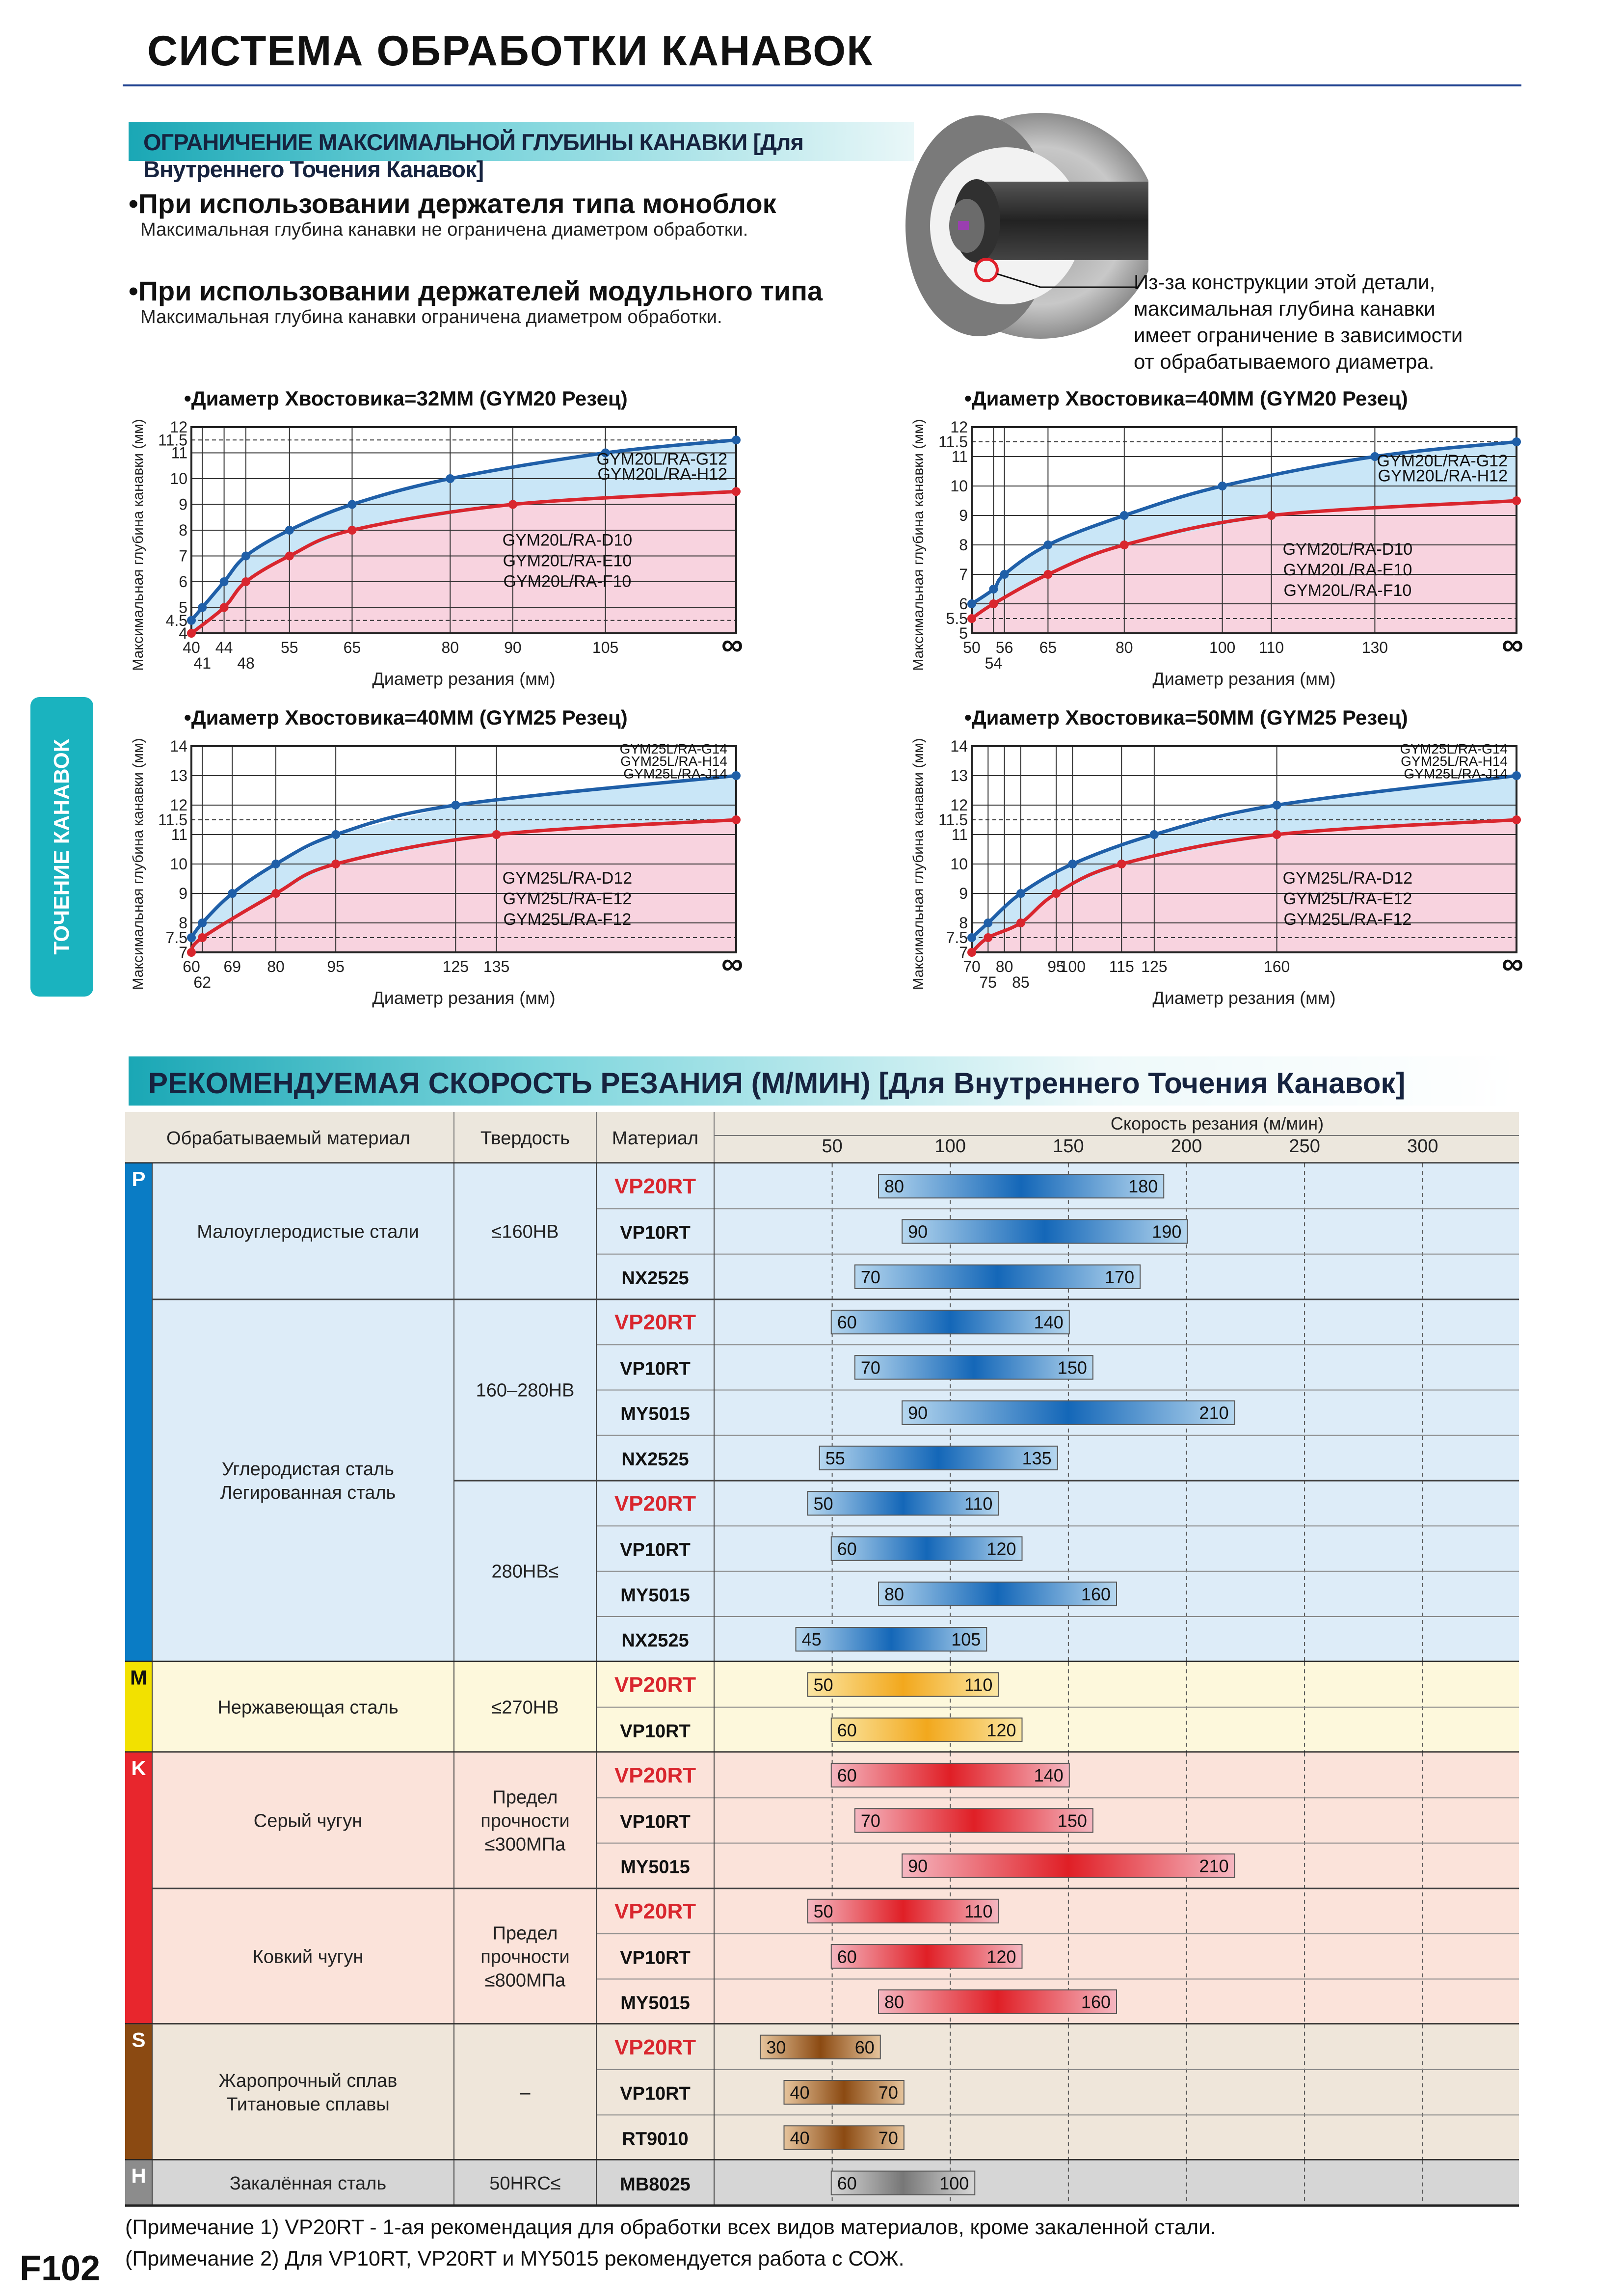 This screenshot has height=2296, width=1623. What do you see at coordinates (1186, 717) in the screenshot?
I see `chart-title: •Диаметр Хвостовика=50ММ (GYM25 Резец)` at bounding box center [1186, 717].